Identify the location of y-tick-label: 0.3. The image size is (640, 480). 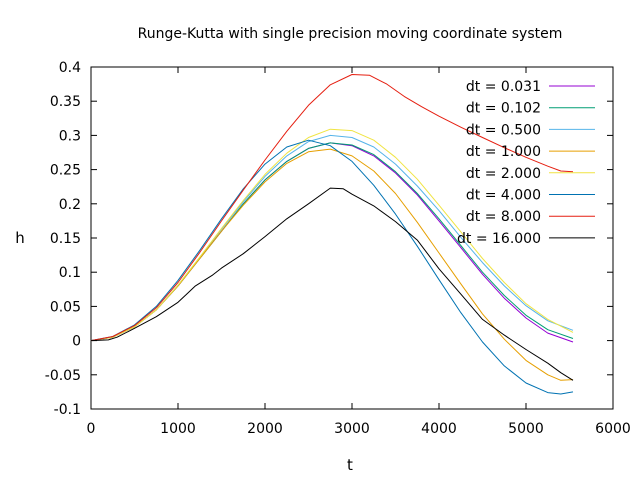
(70, 136).